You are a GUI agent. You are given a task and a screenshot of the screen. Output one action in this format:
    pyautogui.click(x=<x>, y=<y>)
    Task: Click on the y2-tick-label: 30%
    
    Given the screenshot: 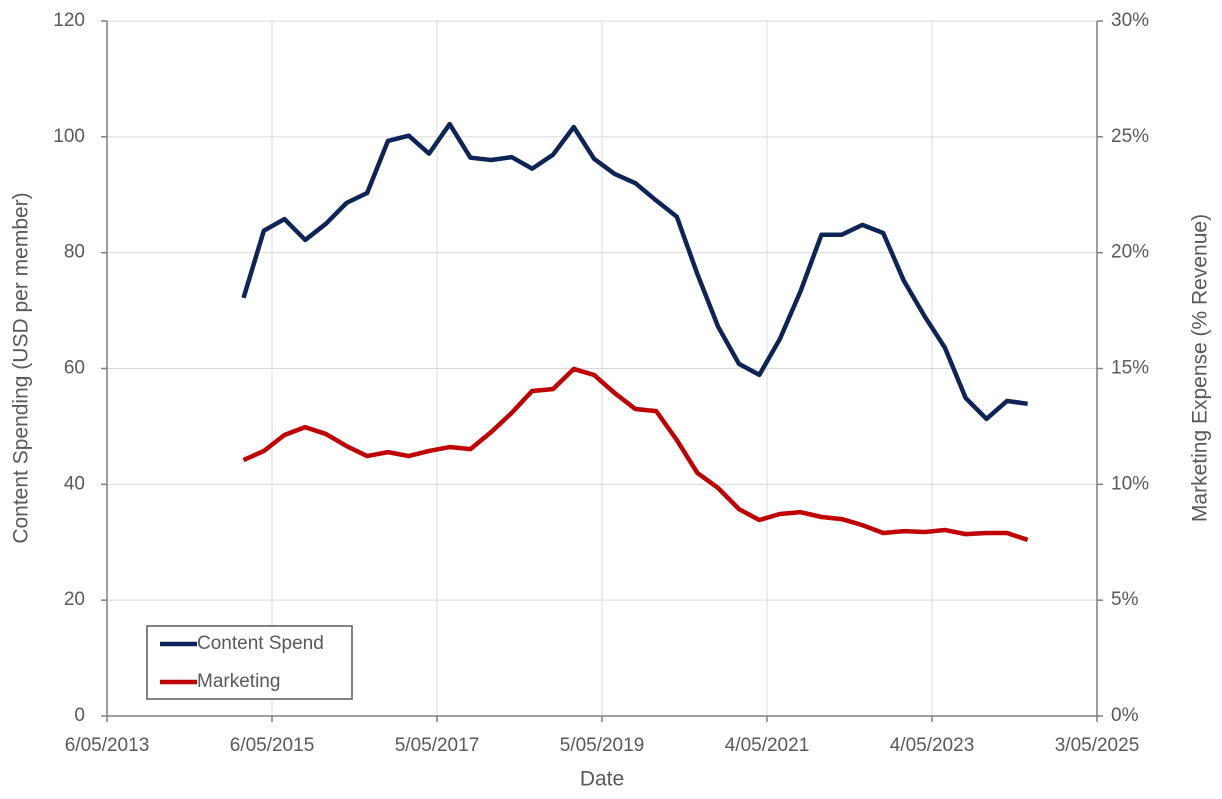 What is the action you would take?
    pyautogui.click(x=1130, y=20)
    